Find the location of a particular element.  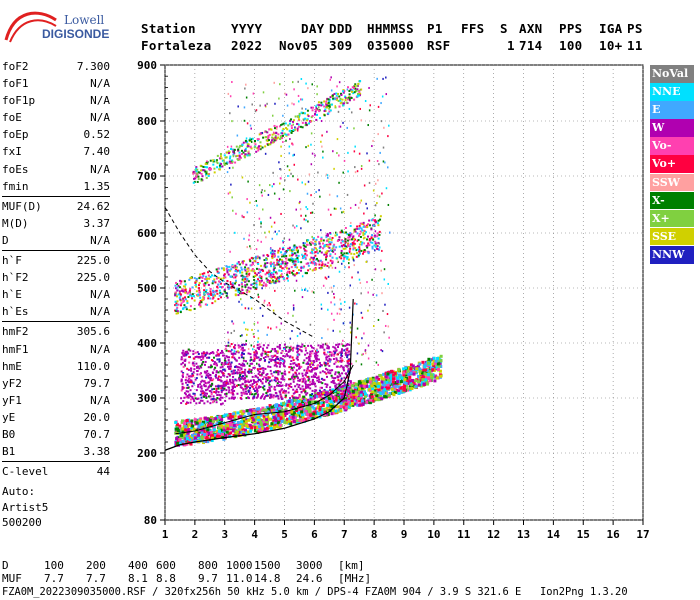

param-name: h`F2 is located at coordinates (15, 278).